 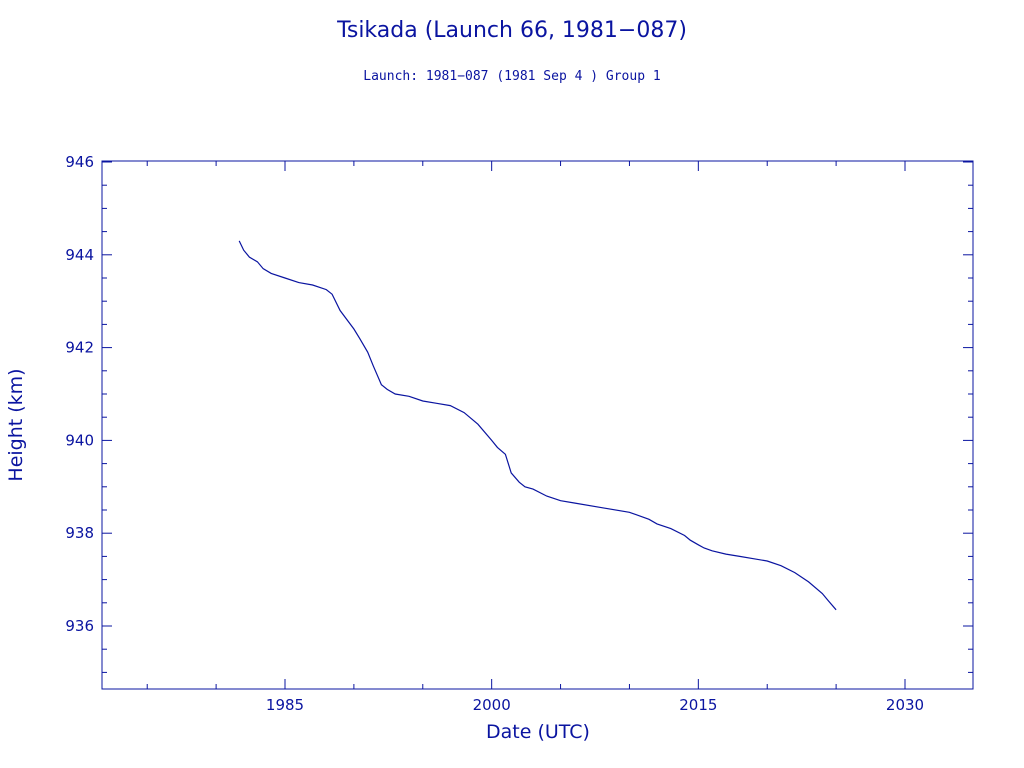 What do you see at coordinates (905, 705) in the screenshot?
I see `x-tick-label: 2030` at bounding box center [905, 705].